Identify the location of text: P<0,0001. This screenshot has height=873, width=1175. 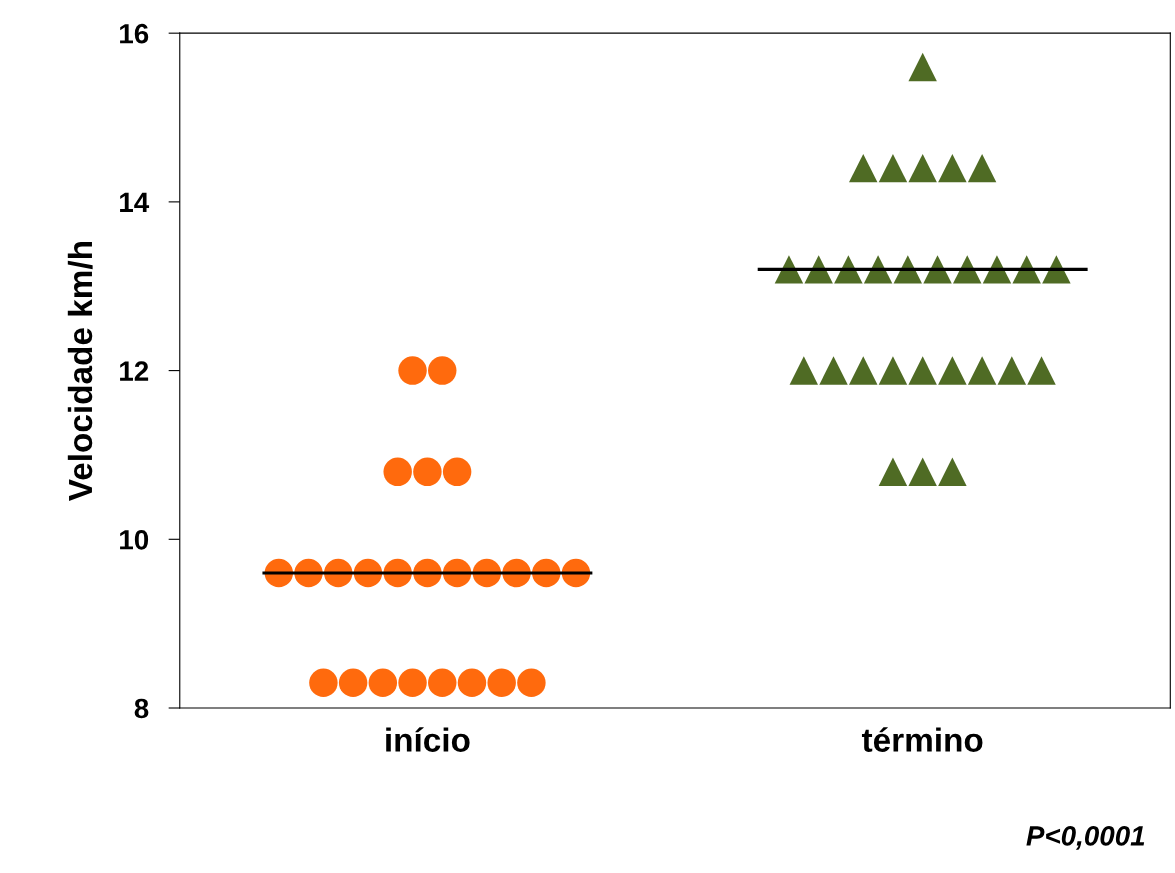
(1085, 838).